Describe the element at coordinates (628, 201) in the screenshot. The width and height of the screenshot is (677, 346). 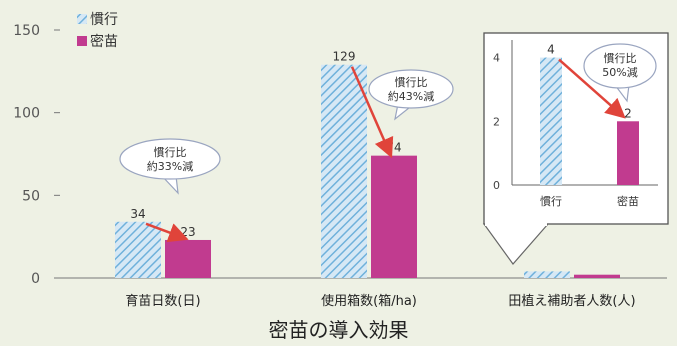
I see `inset-x-label-1: 密苗` at that location.